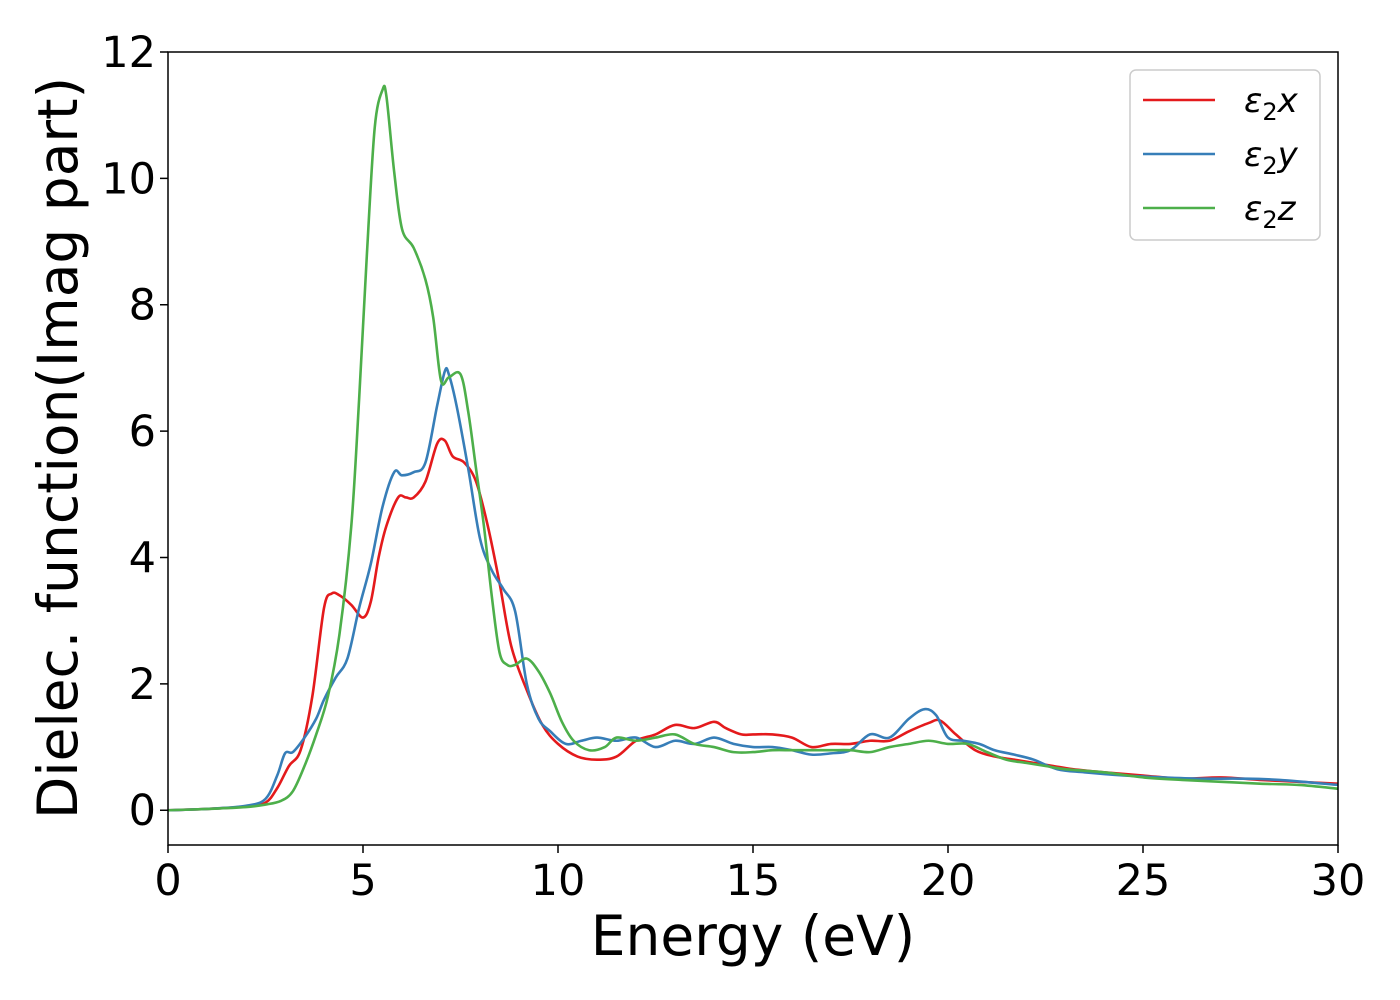  What do you see at coordinates (58, 448) in the screenshot?
I see `y-axis-title: Dielec. function(Imag part)` at bounding box center [58, 448].